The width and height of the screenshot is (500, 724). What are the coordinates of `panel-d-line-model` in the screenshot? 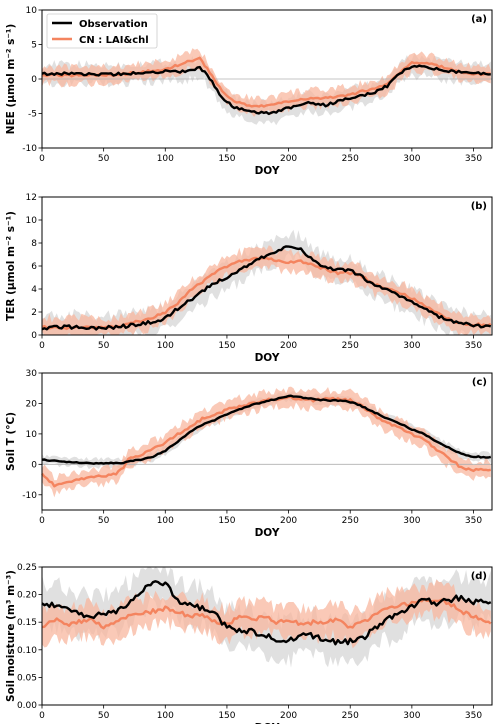 It's located at (266, 613).